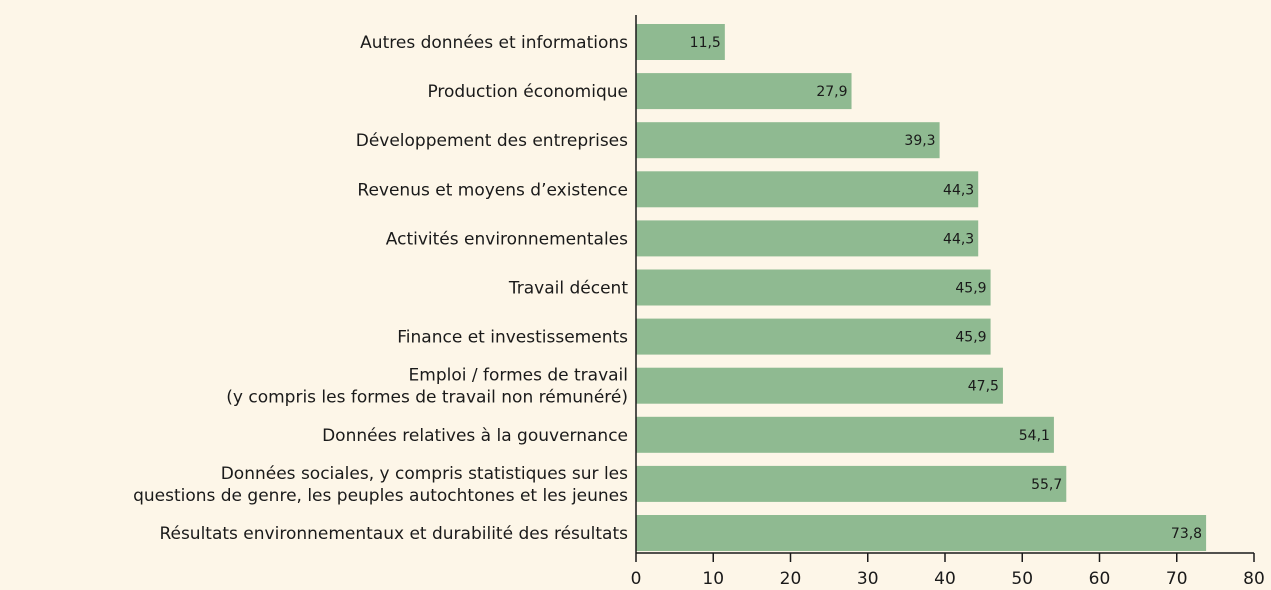 The width and height of the screenshot is (1271, 590). I want to click on x-tick-label: 50, so click(1022, 579).